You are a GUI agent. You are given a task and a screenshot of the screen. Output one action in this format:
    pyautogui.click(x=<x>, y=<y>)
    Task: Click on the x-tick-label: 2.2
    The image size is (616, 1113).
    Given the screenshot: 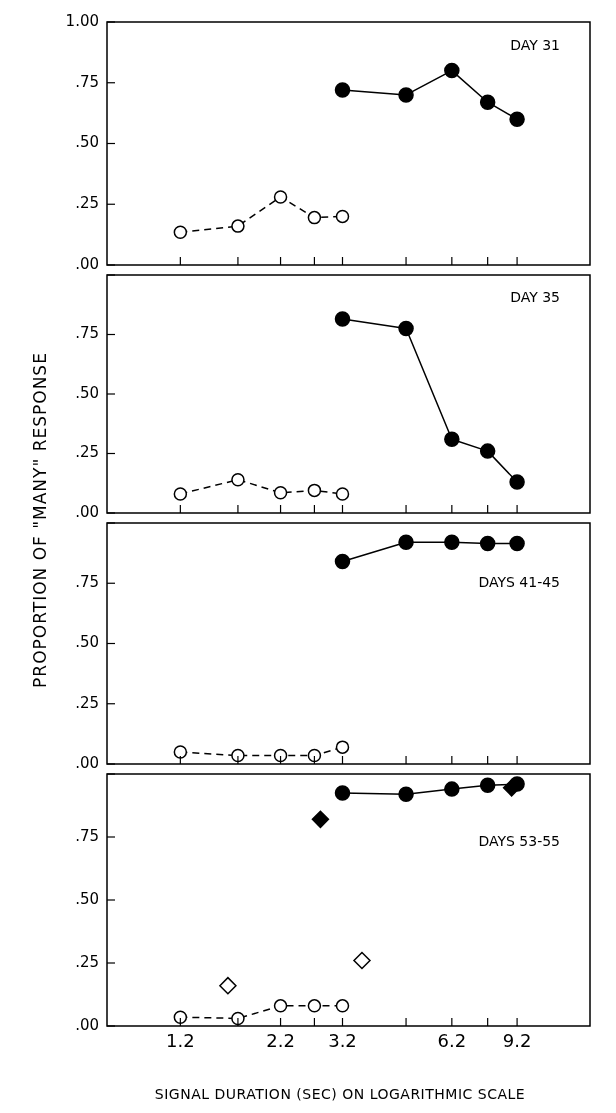 What is the action you would take?
    pyautogui.click(x=280, y=1041)
    